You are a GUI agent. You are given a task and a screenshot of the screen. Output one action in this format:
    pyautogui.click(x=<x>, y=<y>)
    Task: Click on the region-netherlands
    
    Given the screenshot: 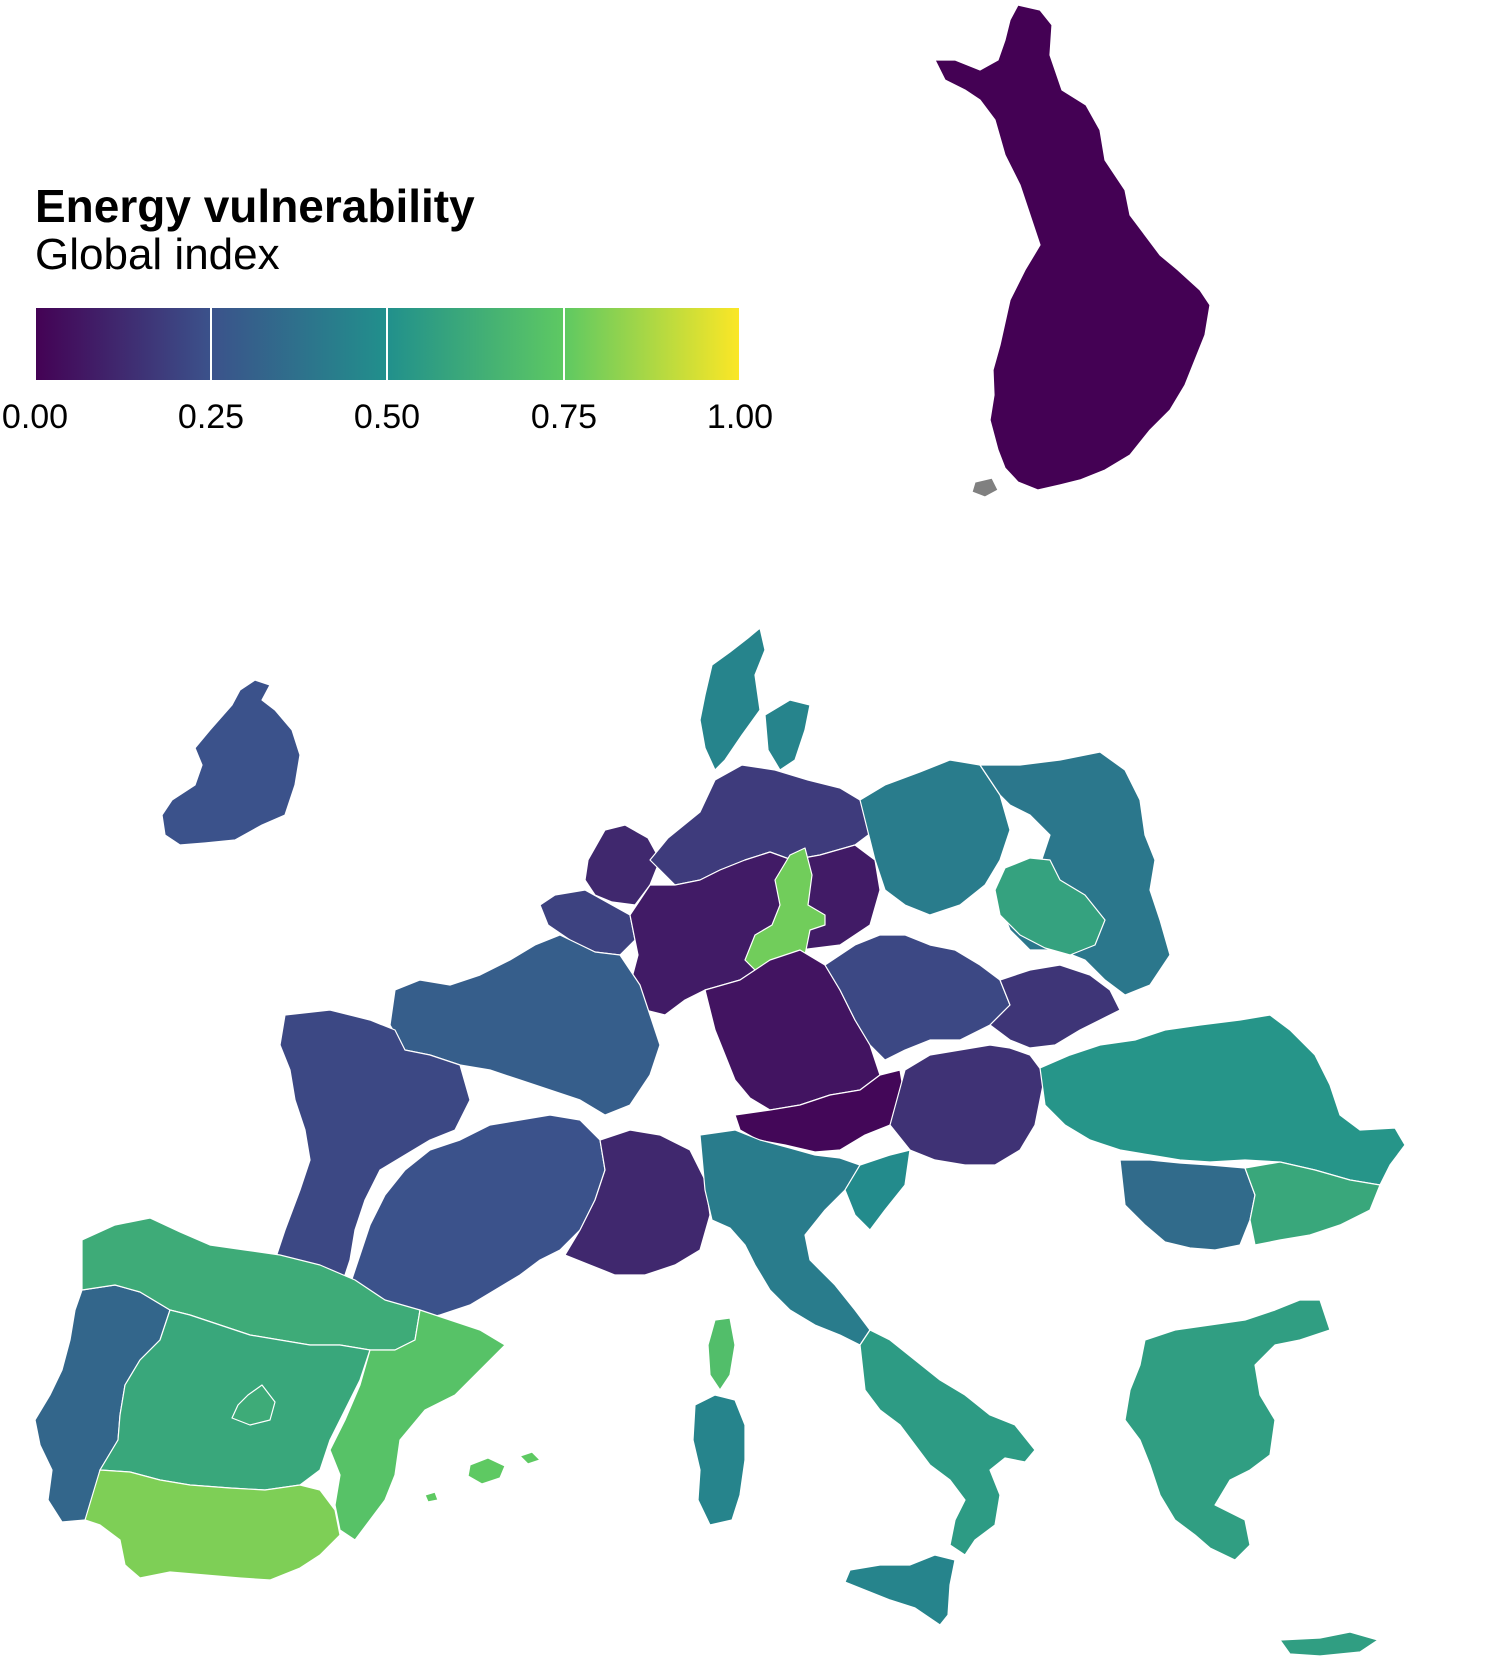 What is the action you would take?
    pyautogui.click(x=622, y=865)
    